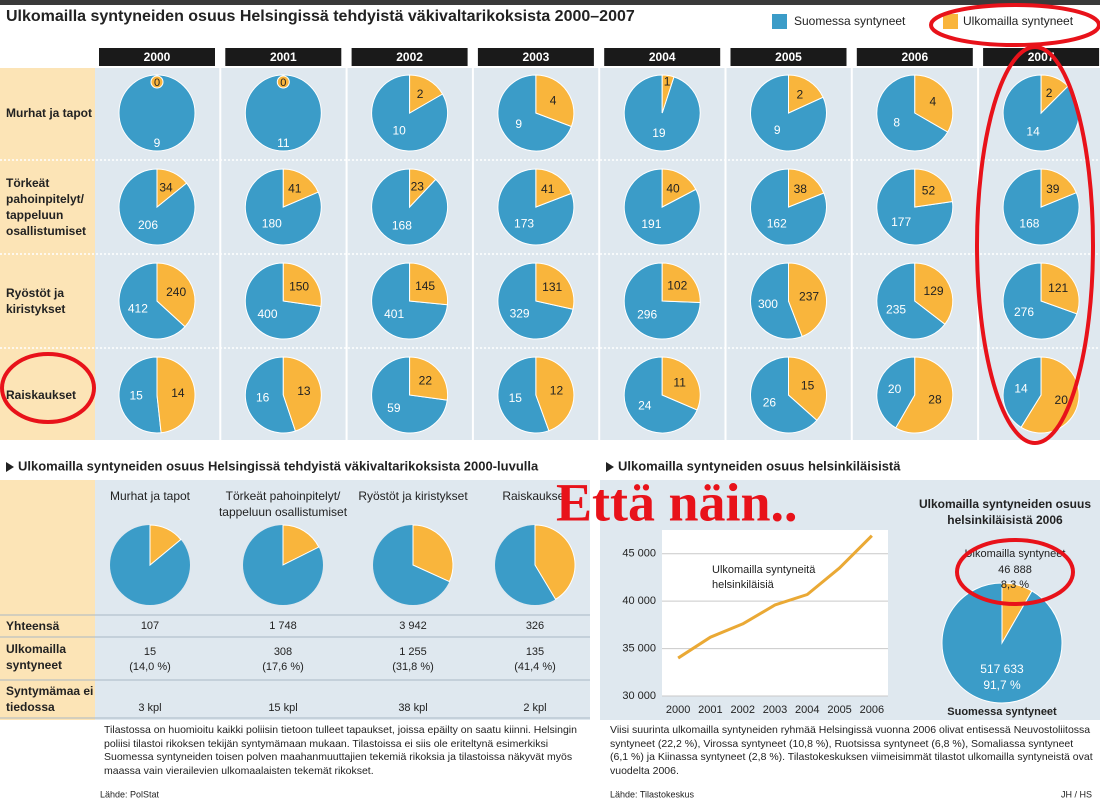 This screenshot has height=801, width=1100. I want to click on pie-value-label: 296, so click(647, 315).